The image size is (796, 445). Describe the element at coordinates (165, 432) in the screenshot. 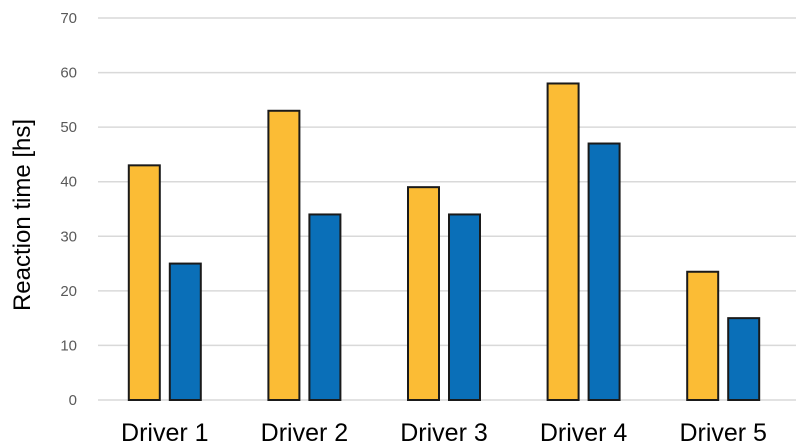

I see `x-tick-label: Driver 1` at that location.